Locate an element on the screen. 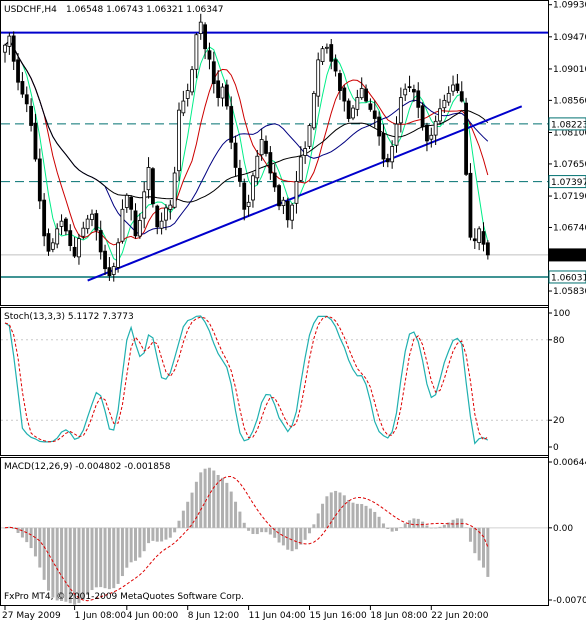 The height and width of the screenshot is (622, 586). macd-tick-label: -0.00706 is located at coordinates (569, 601).